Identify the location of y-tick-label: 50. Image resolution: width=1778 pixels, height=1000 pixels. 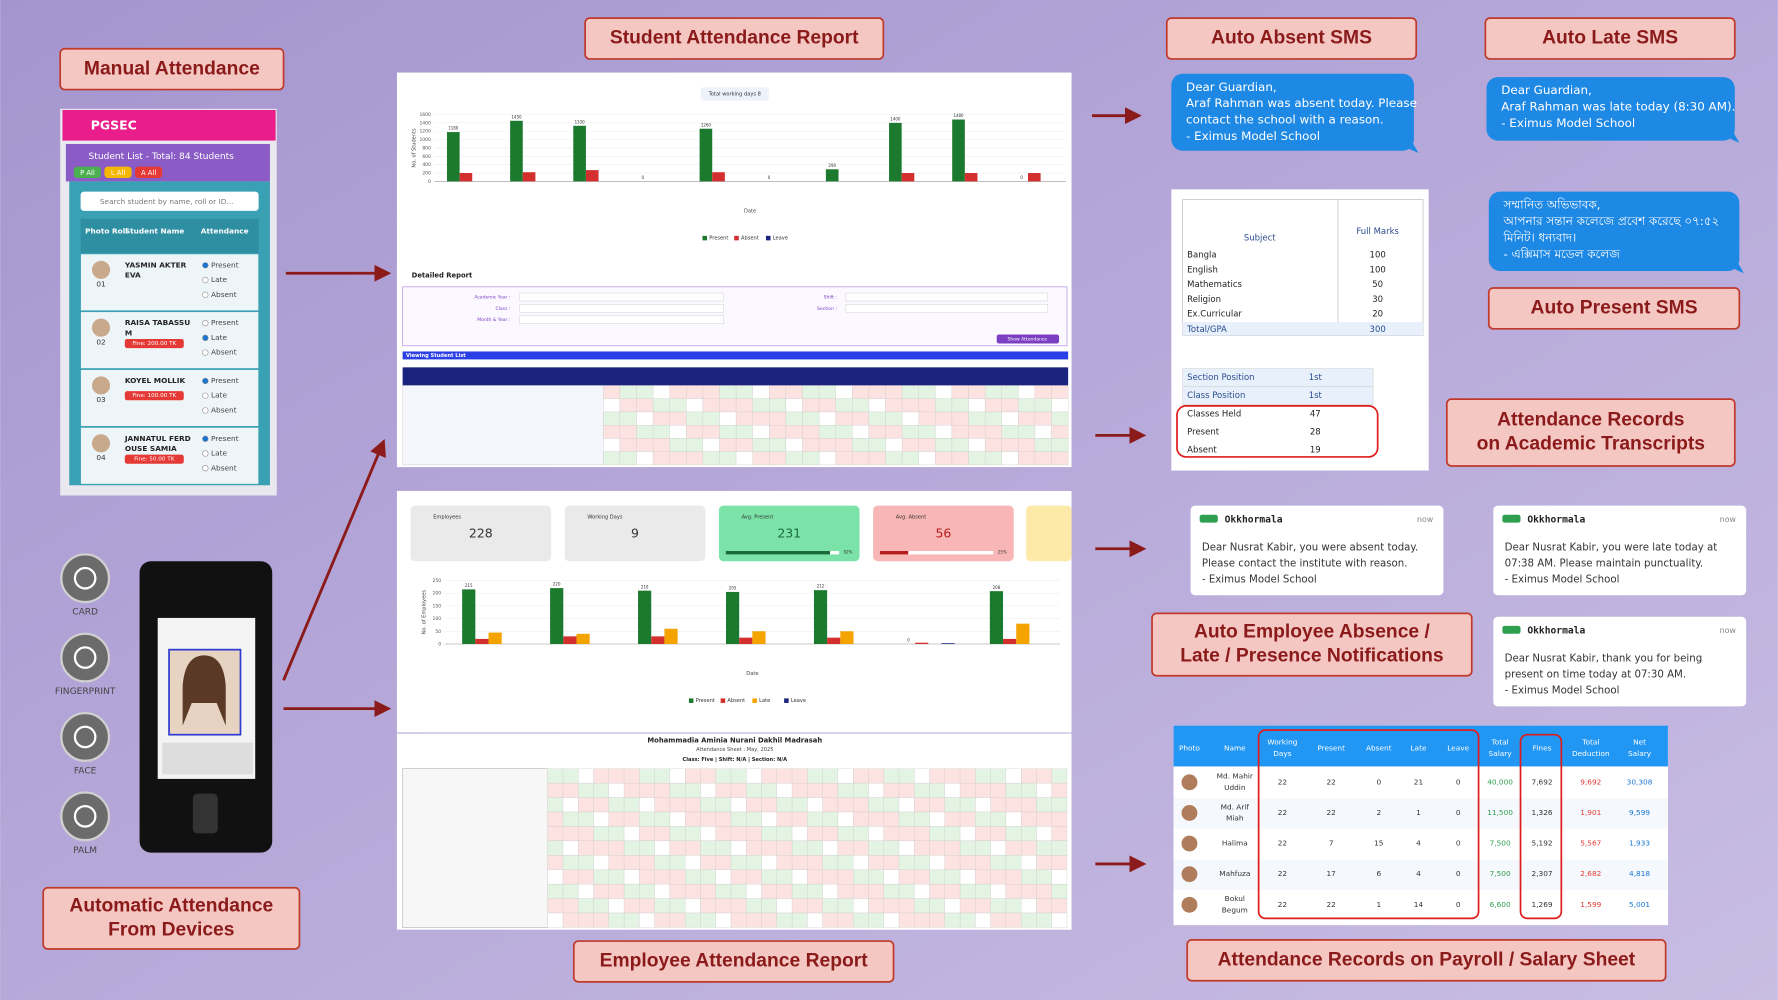
(438, 632).